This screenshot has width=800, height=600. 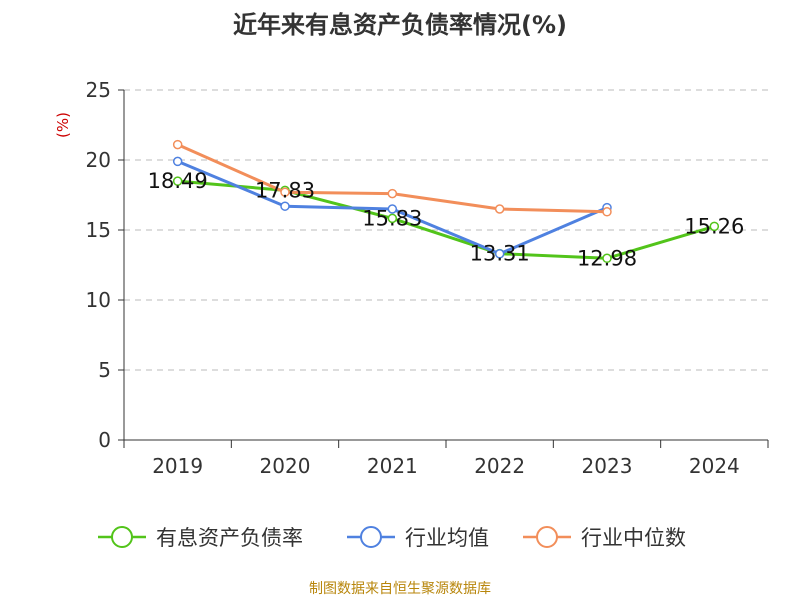 I want to click on data-label: 13.31, so click(x=500, y=254).